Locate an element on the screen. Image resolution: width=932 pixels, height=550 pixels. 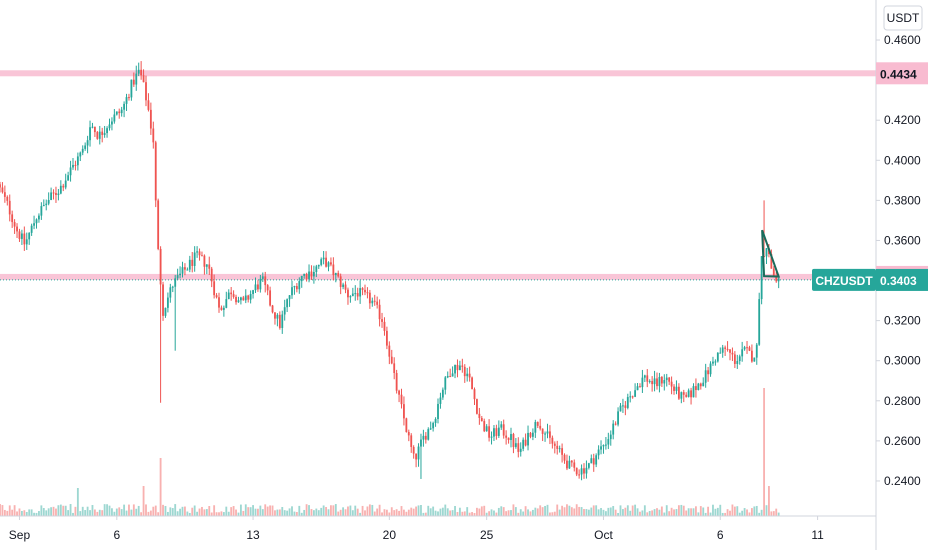
last-price-tag: 0.3403 is located at coordinates (902, 279).